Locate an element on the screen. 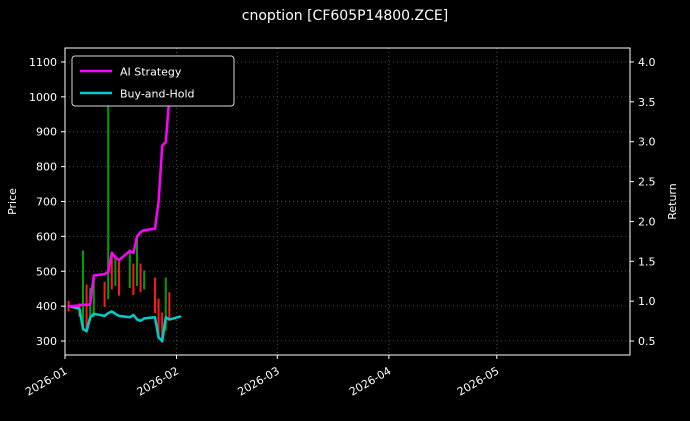 The width and height of the screenshot is (690, 421). right-tick-label: 3.0 is located at coordinates (647, 142).